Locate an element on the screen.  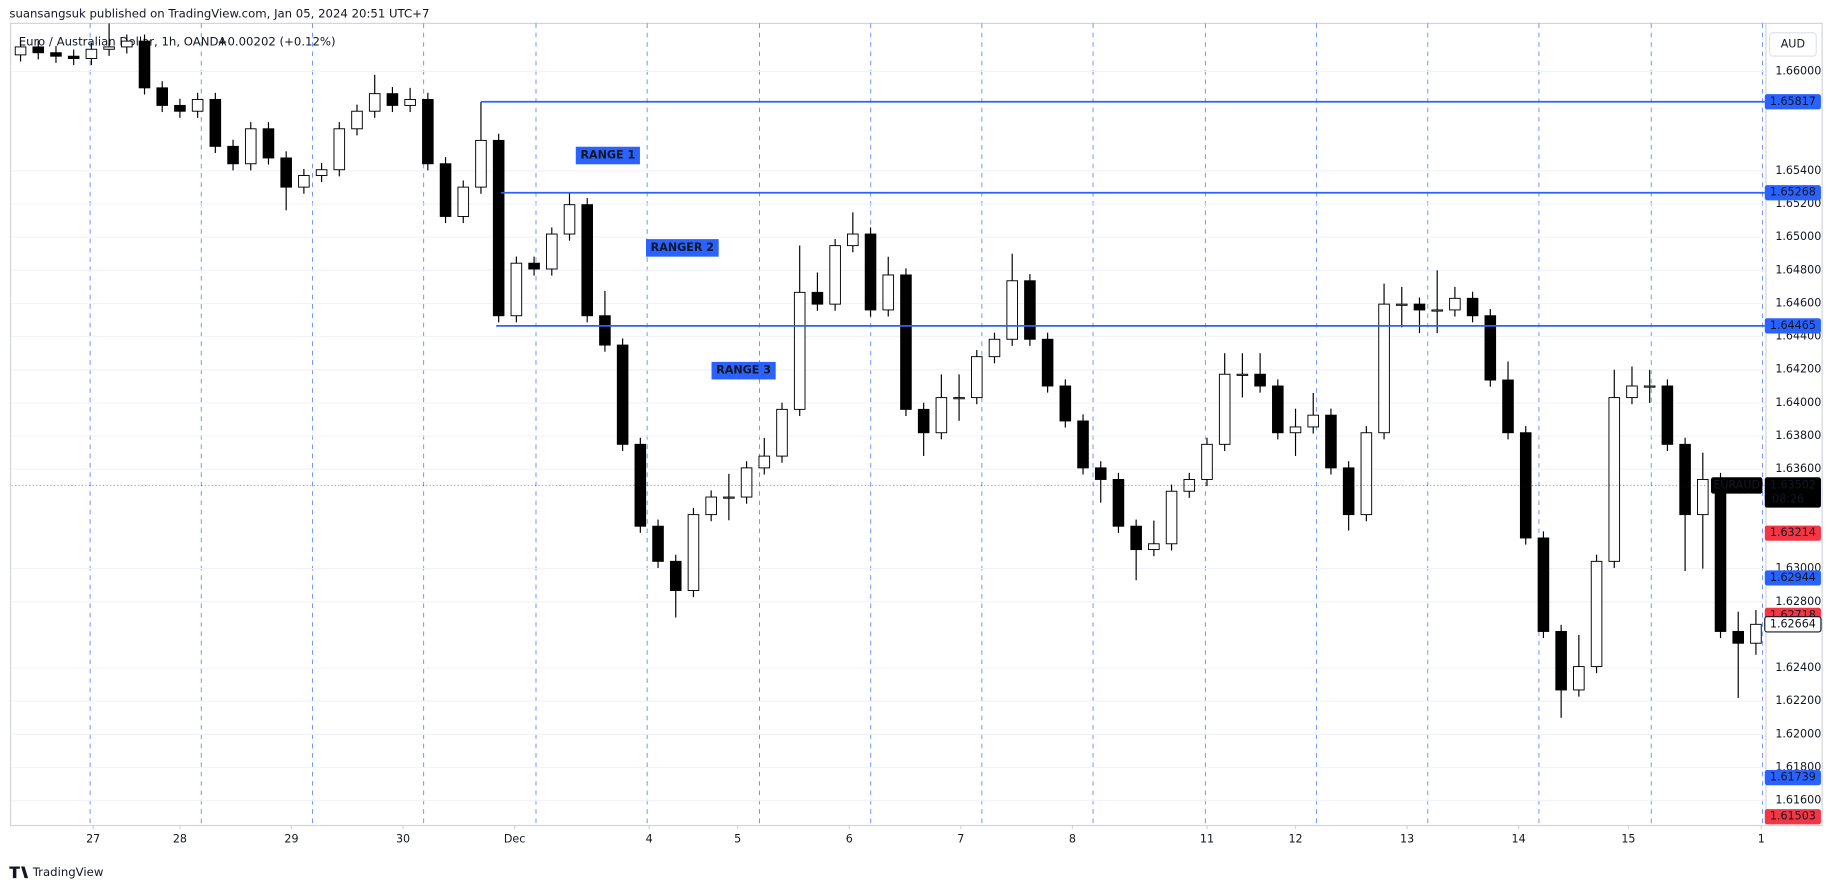
x-tick-label: 1 is located at coordinates (1761, 839).